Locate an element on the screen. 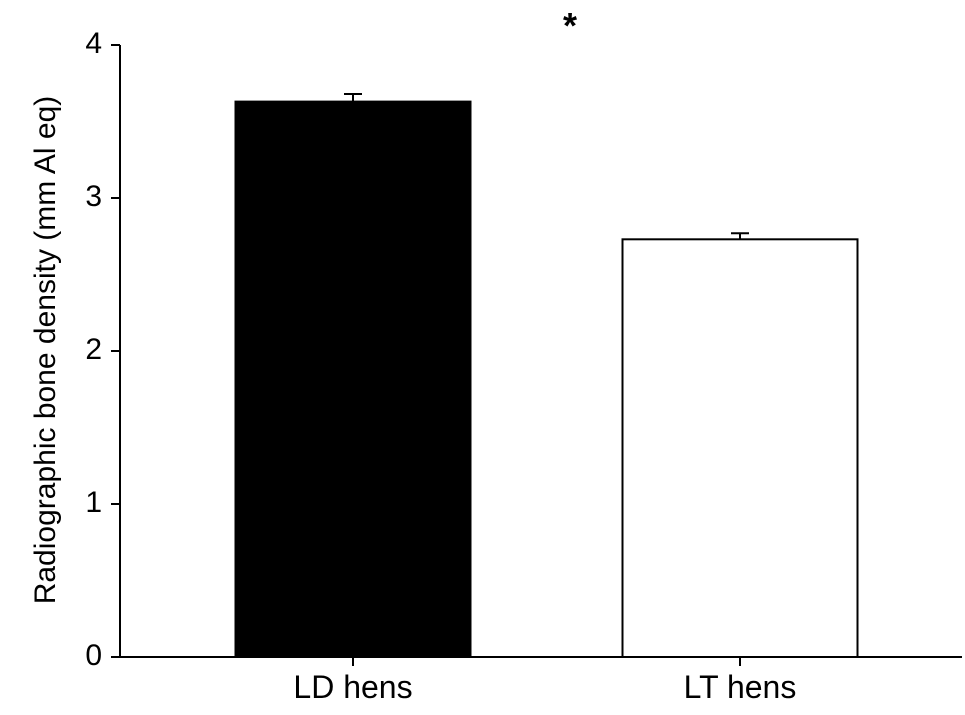 The width and height of the screenshot is (965, 715). significance-annotation: * is located at coordinates (570, 25).